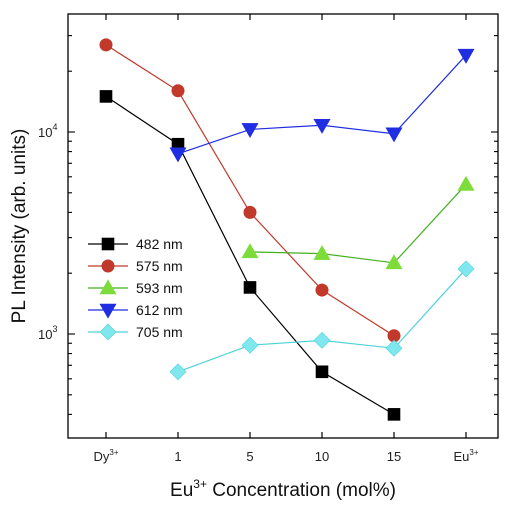  Describe the element at coordinates (465, 456) in the screenshot. I see `x-tick-label: Eu3+` at that location.